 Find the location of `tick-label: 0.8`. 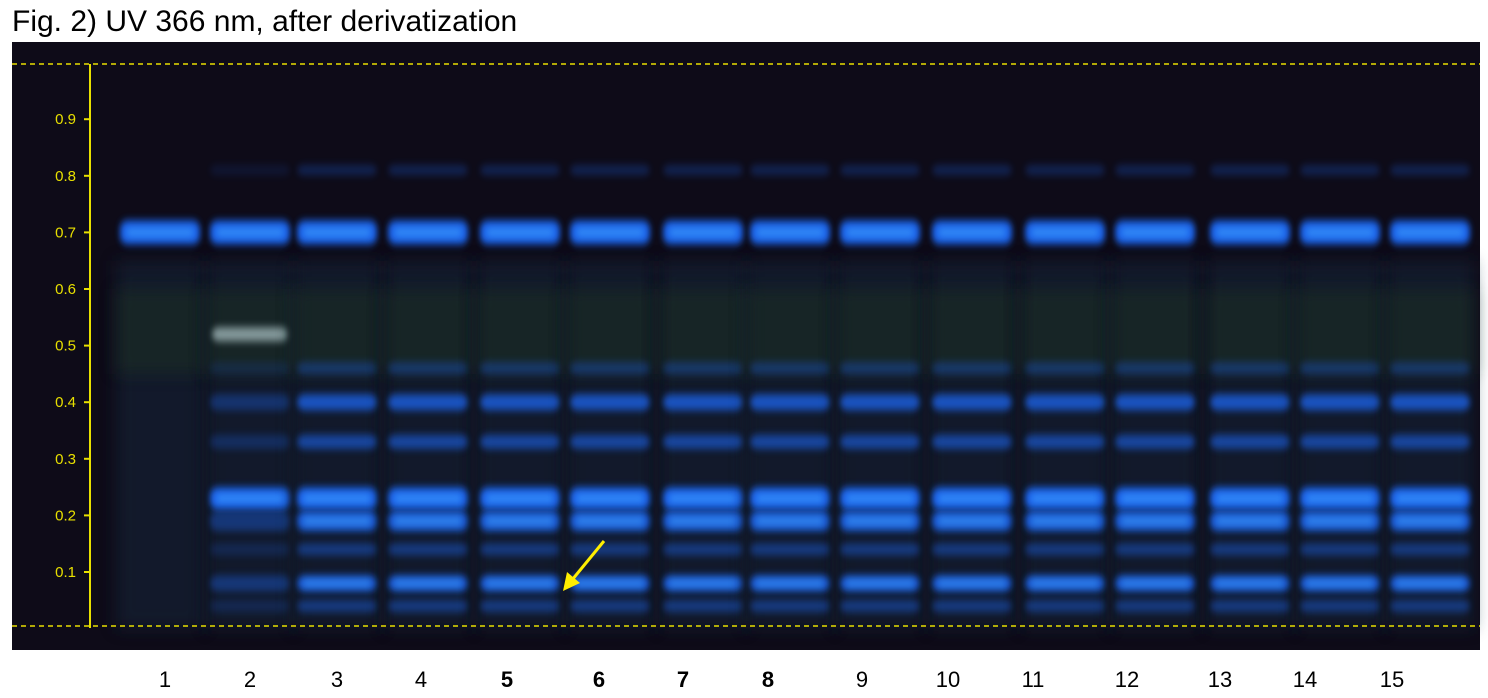

tick-label: 0.8 is located at coordinates (65, 176).